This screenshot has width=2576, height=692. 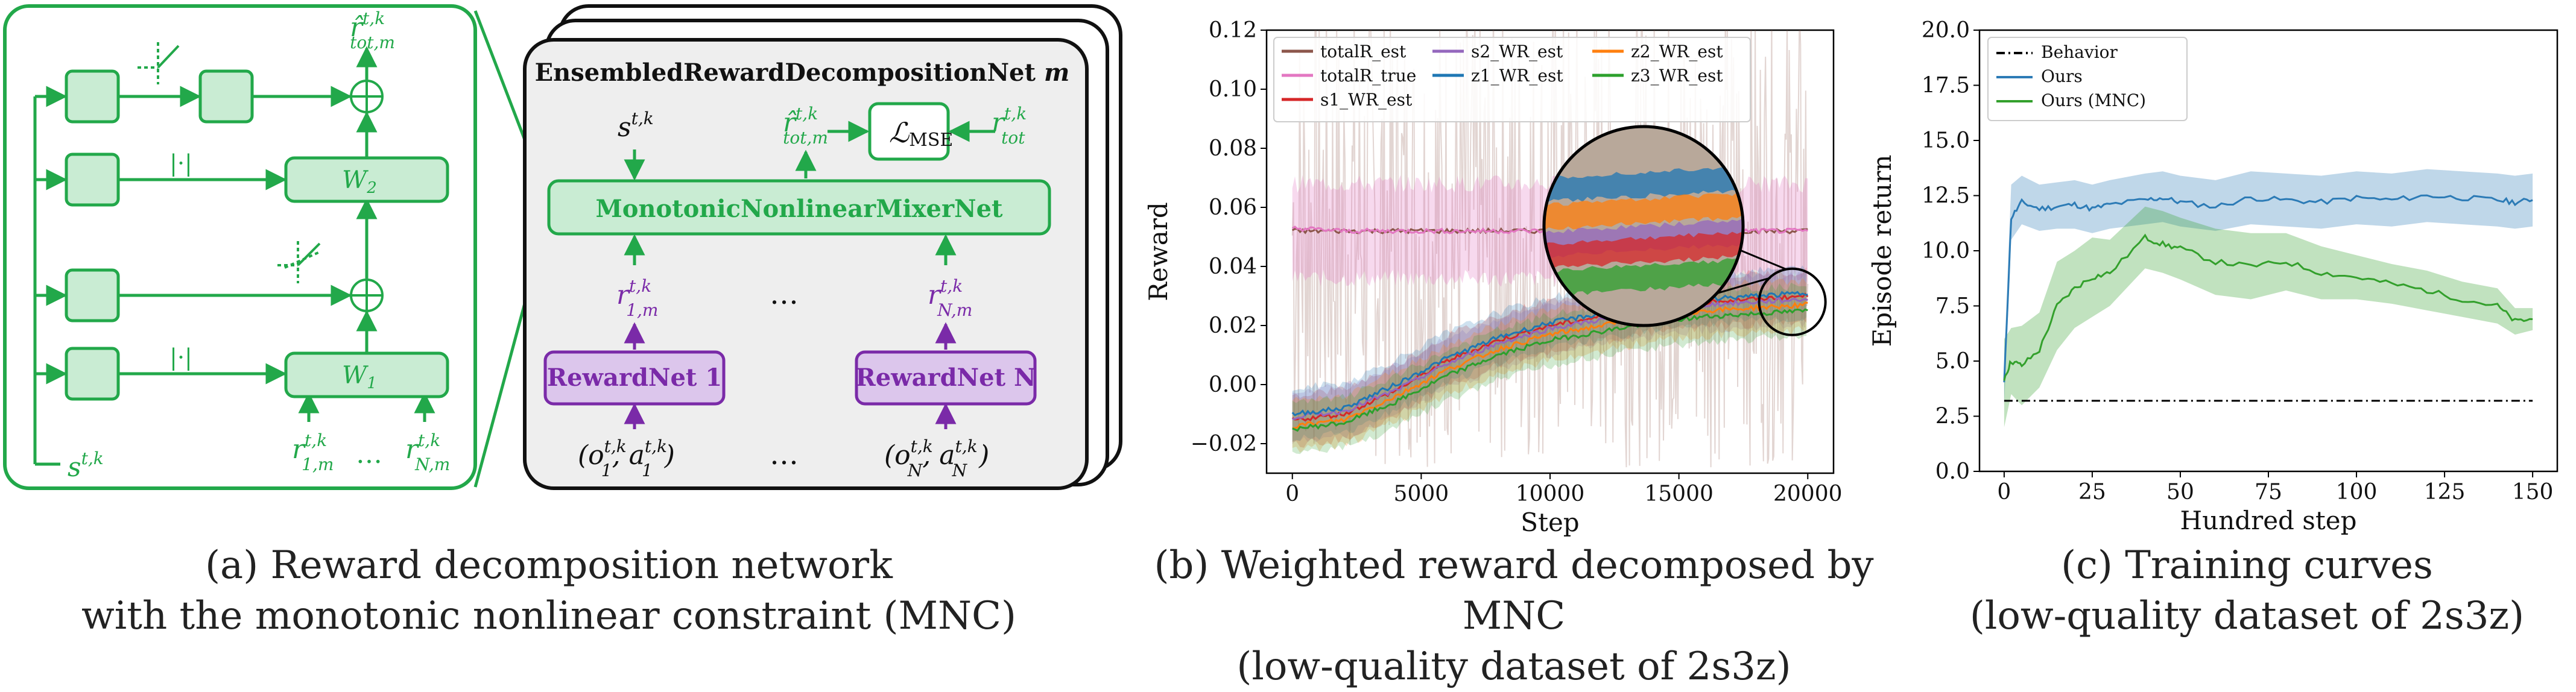 I want to click on w1-box, so click(x=366, y=374).